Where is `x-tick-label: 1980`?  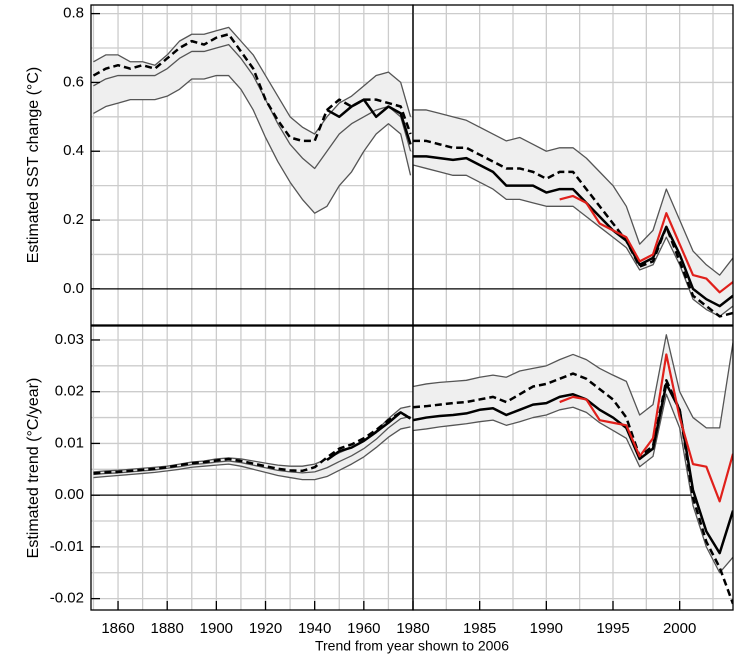
x-tick-label: 1980 is located at coordinates (412, 628).